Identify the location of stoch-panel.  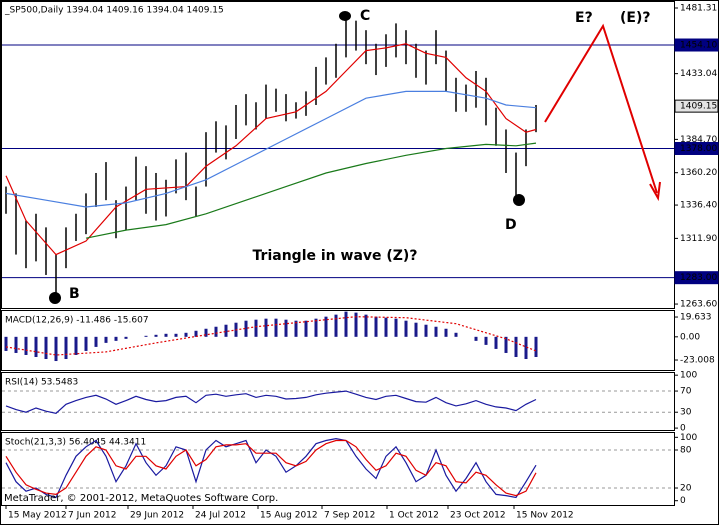
(338, 469).